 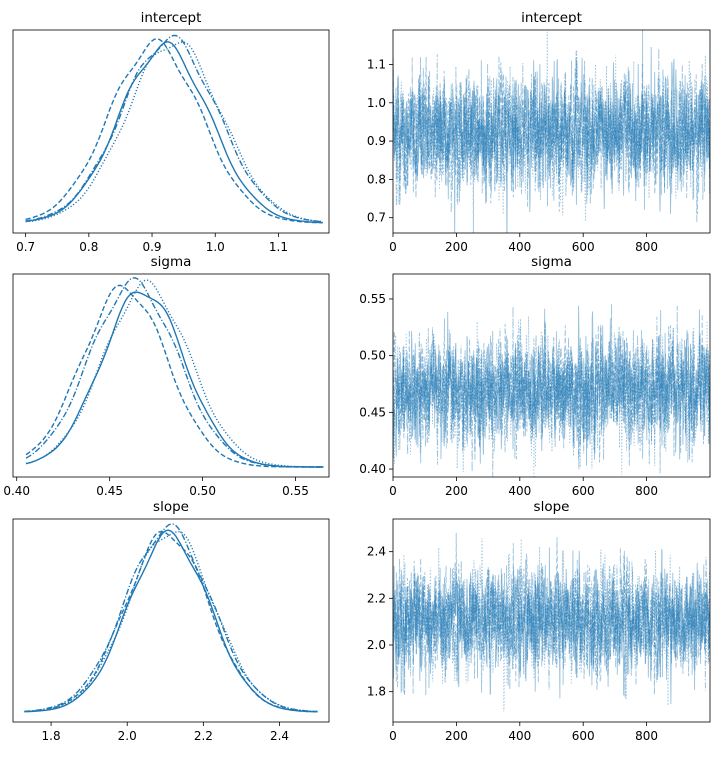 What do you see at coordinates (376, 141) in the screenshot?
I see `y-tick-label: 0.9` at bounding box center [376, 141].